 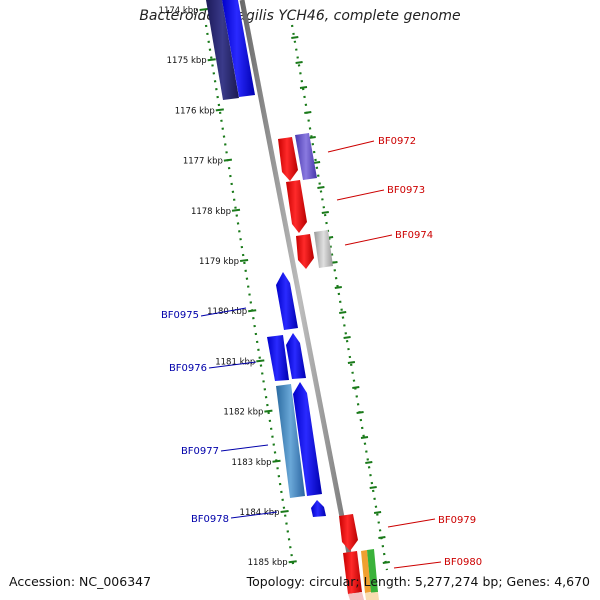 I want to click on kbp-tick-label: 1176 kbp, so click(x=195, y=111).